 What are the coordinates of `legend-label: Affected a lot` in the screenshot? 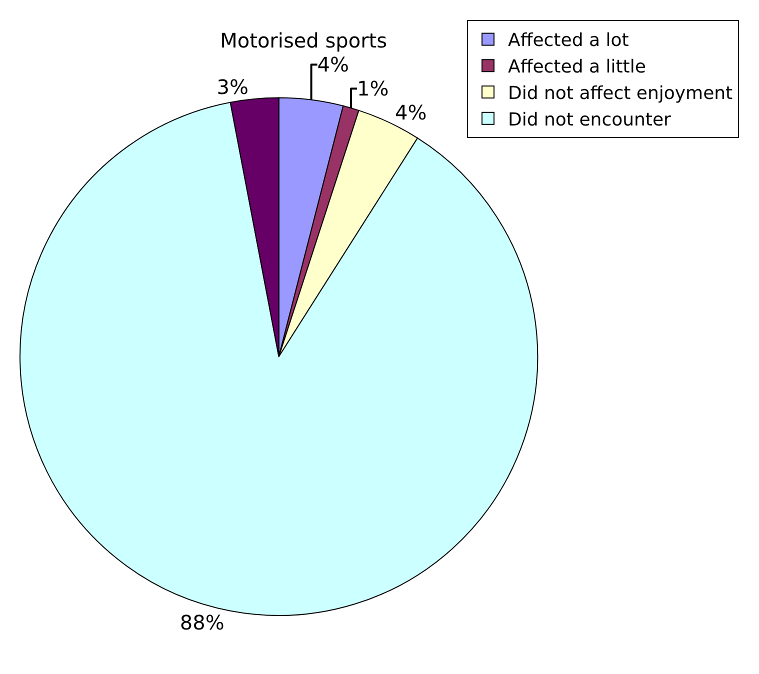 It's located at (568, 41).